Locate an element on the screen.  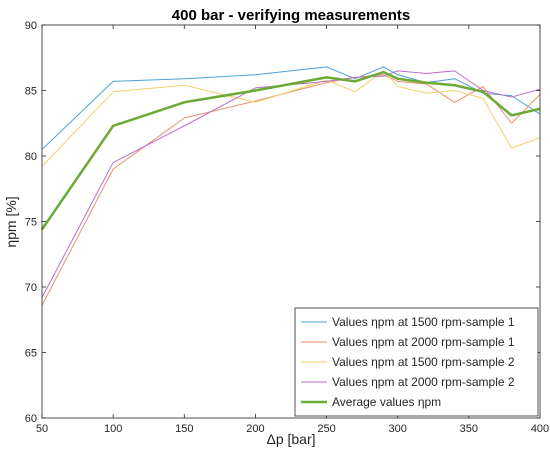
x-tick-label: 150 is located at coordinates (184, 429).